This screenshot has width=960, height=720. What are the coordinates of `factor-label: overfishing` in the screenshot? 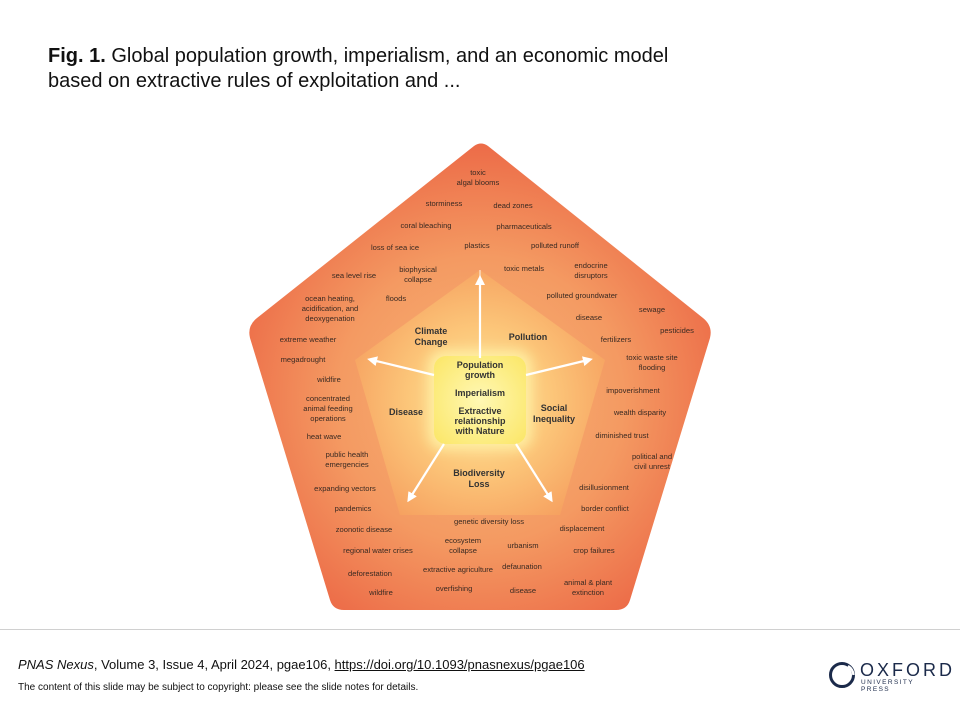 It's located at (454, 588).